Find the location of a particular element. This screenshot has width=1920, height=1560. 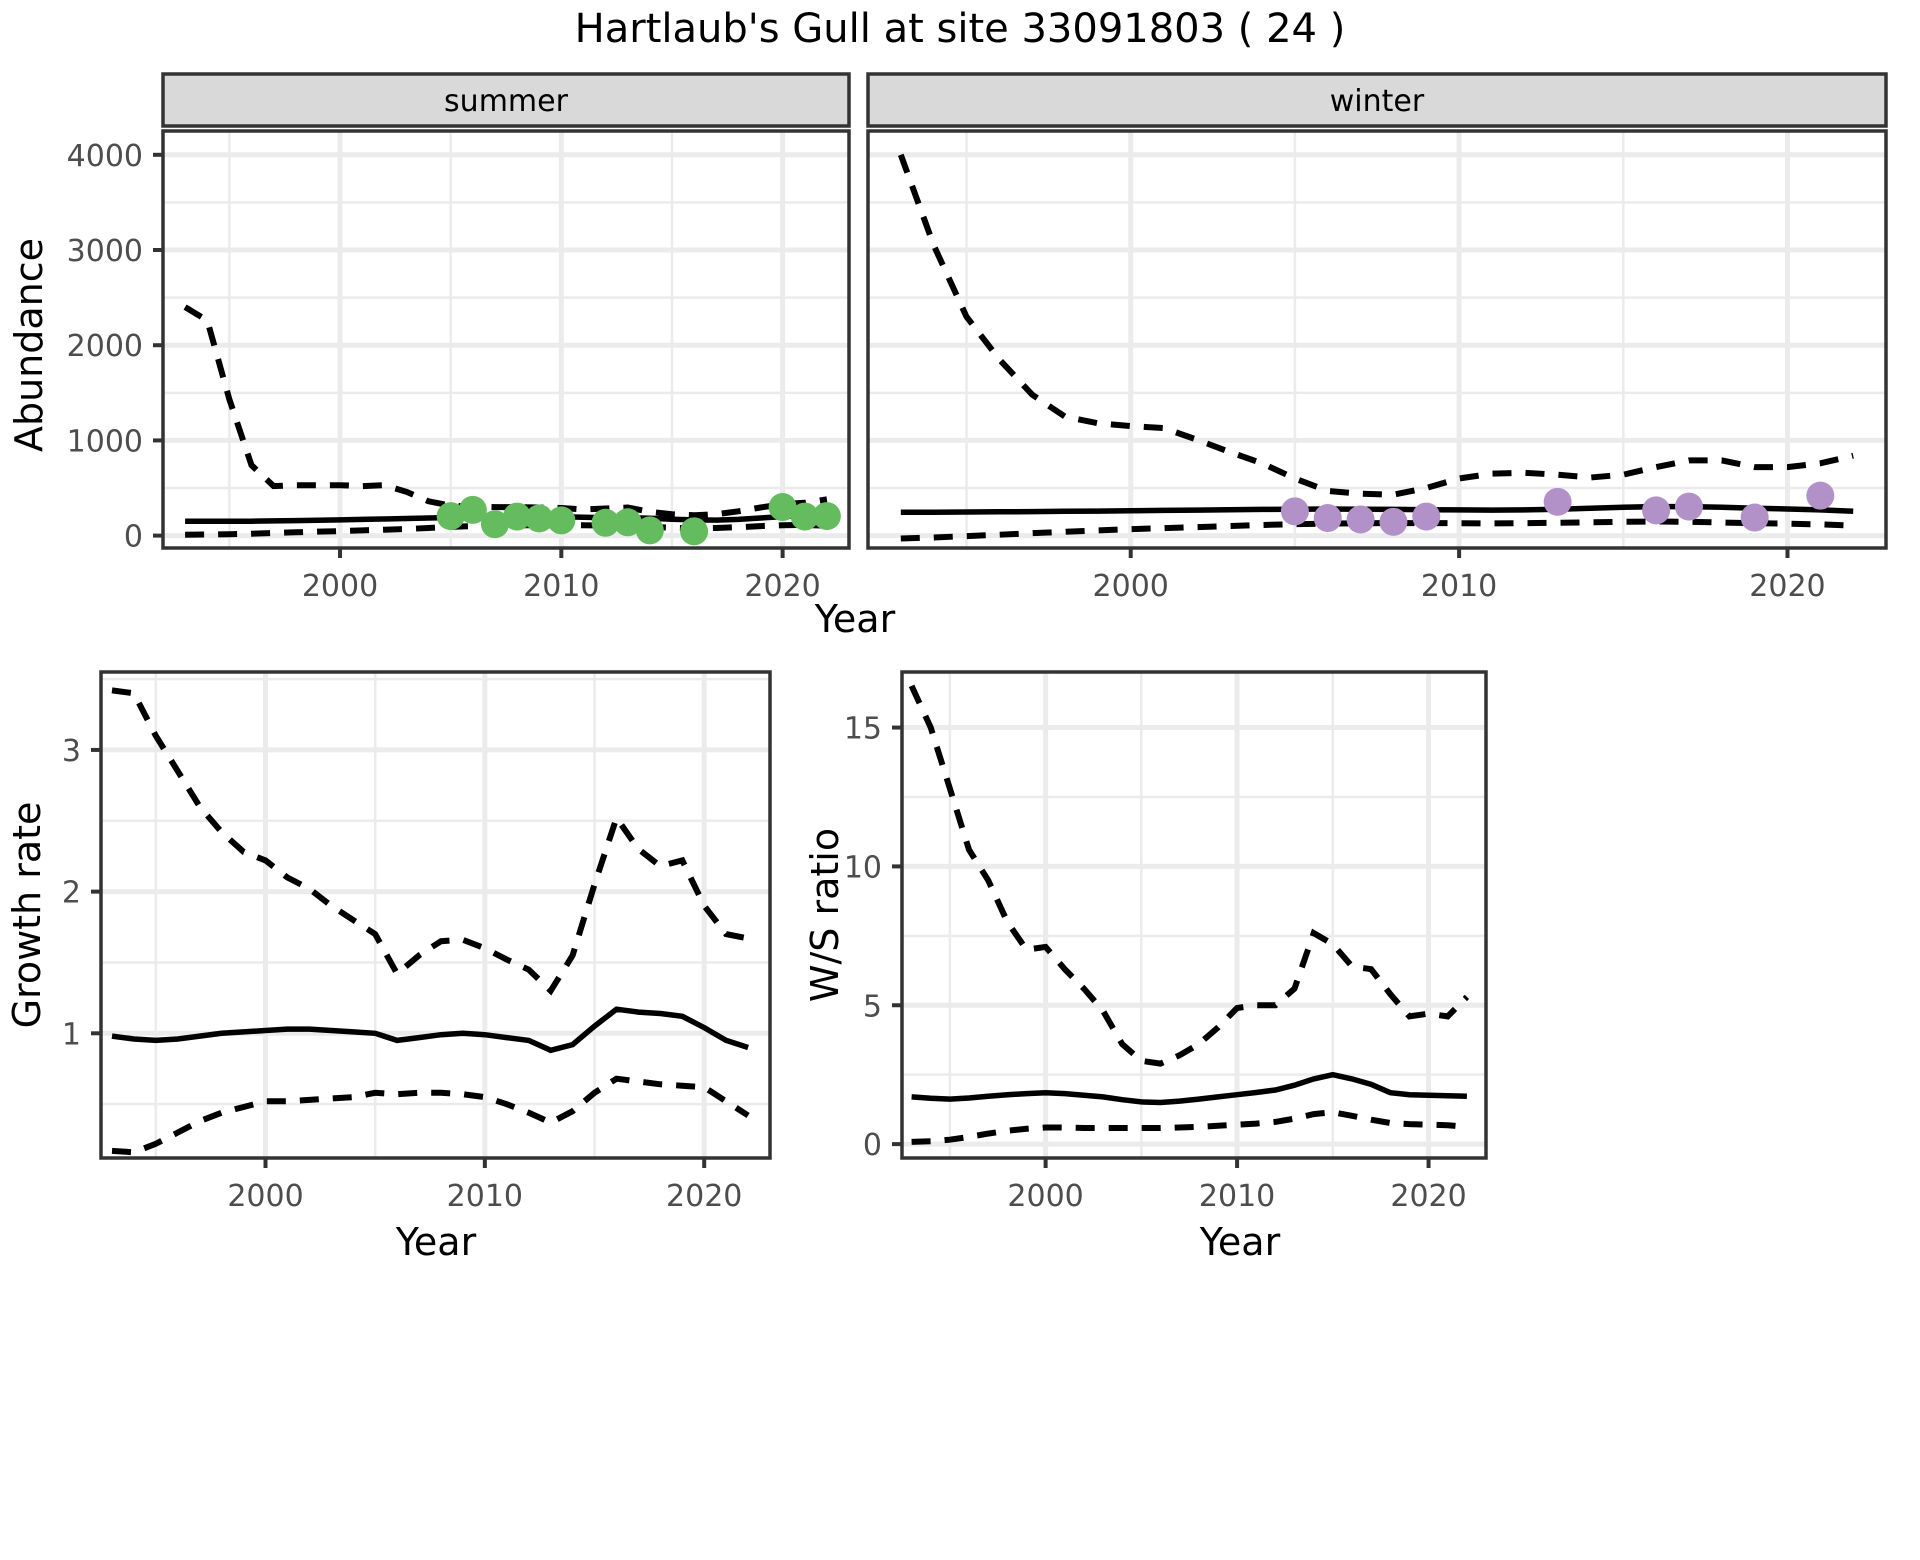

panel-abundance-summer: summer 0 1000 2000 3000 4000 2000 2010 2020 is located at coordinates (459, 338).